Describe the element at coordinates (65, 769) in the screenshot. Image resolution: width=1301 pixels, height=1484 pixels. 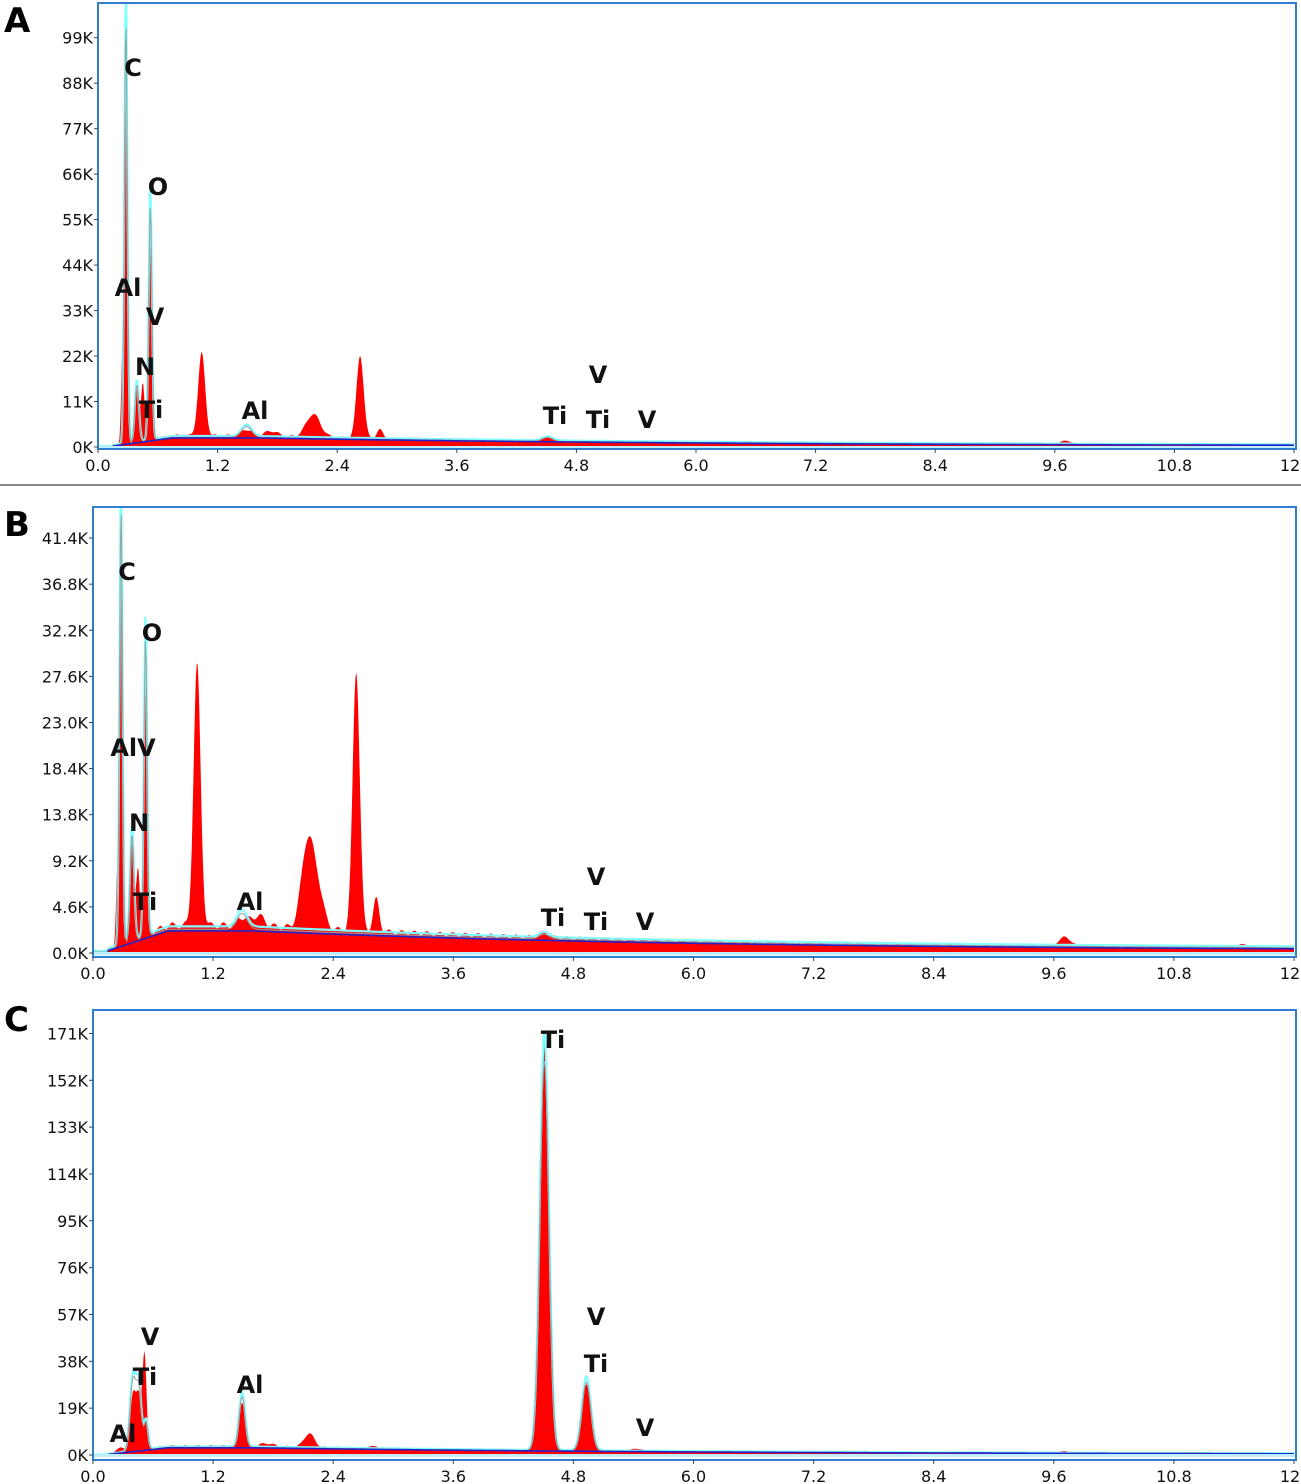
I see `y-tick-label: 18.4K` at that location.